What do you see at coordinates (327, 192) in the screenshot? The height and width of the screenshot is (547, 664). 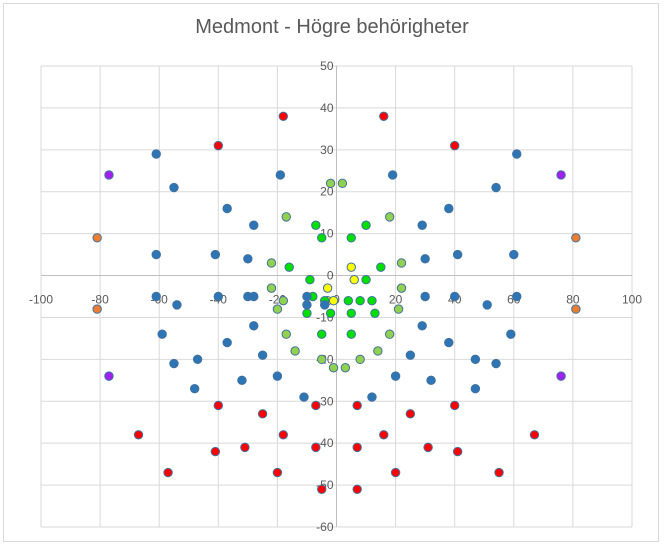 I see `y-tick-label: 20` at bounding box center [327, 192].